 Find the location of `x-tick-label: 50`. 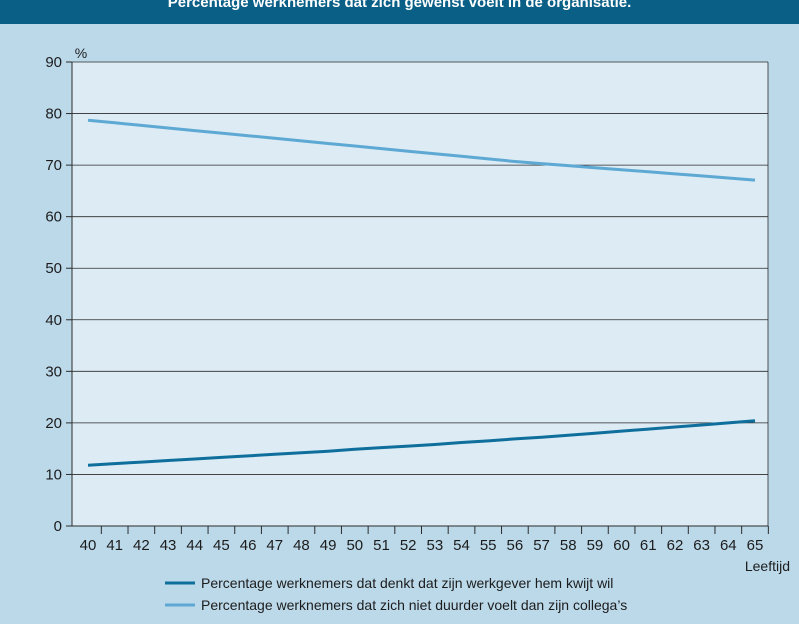

x-tick-label: 50 is located at coordinates (354, 545).